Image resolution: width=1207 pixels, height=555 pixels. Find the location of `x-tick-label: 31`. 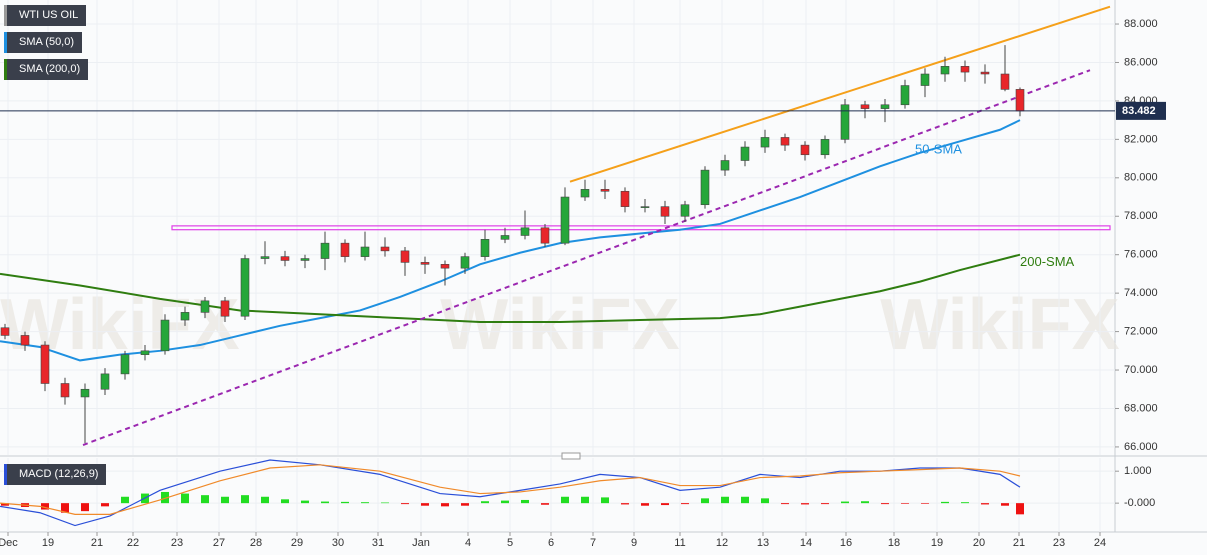

x-tick-label: 31 is located at coordinates (378, 543).